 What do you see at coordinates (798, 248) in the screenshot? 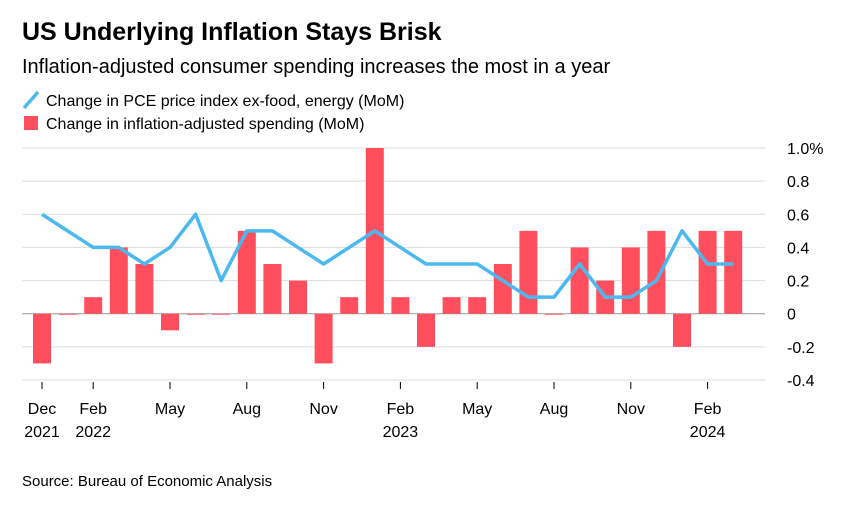
I see `y-tick-label: 0.4` at bounding box center [798, 248].